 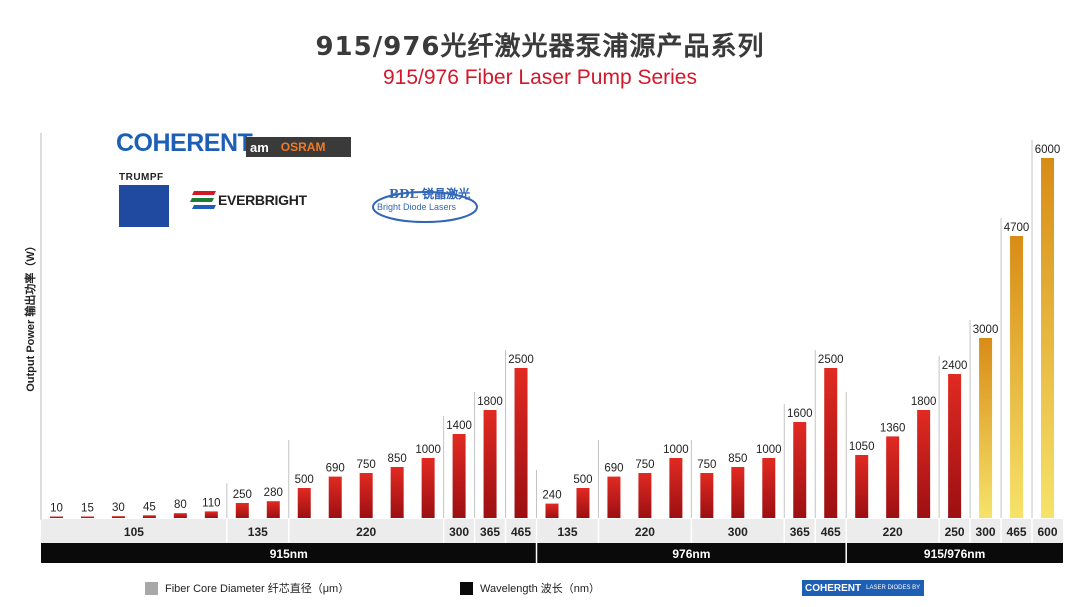 I want to click on value-label: 1050, so click(x=862, y=447).